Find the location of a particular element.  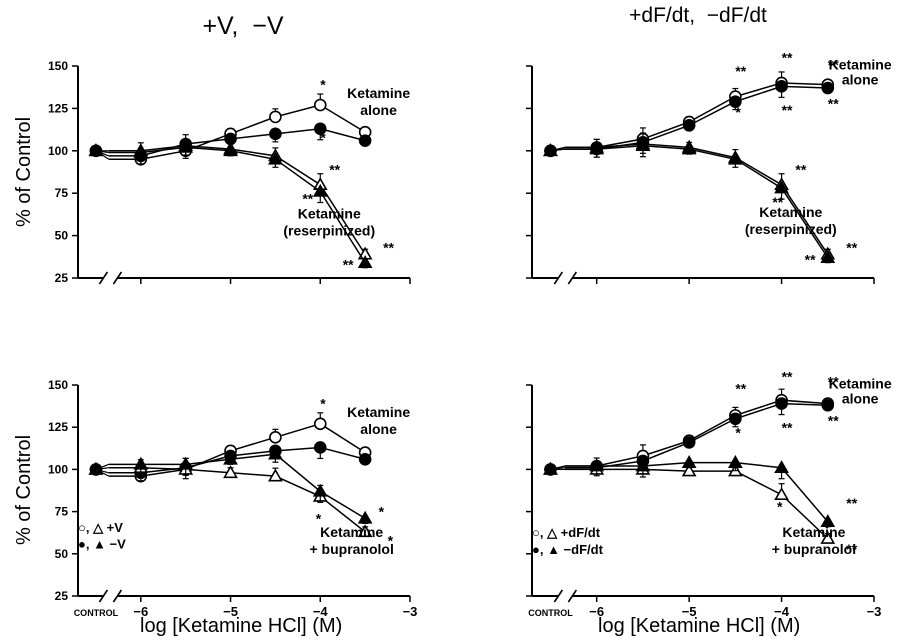

x-axis-label-right: log [Ketamine HCl] (M) is located at coordinates (699, 626).